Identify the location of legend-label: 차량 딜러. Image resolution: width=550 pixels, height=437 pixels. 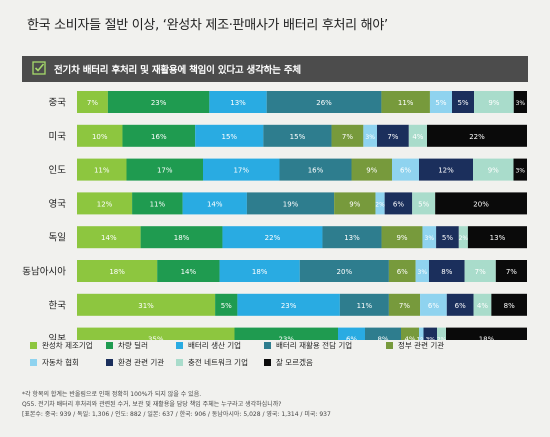
(133, 345).